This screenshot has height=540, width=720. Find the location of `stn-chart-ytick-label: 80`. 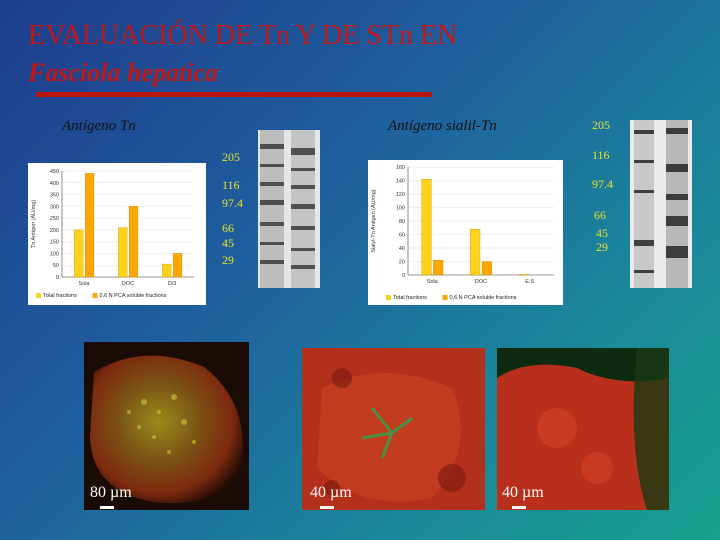

stn-chart-ytick-label: 80 is located at coordinates (402, 222).